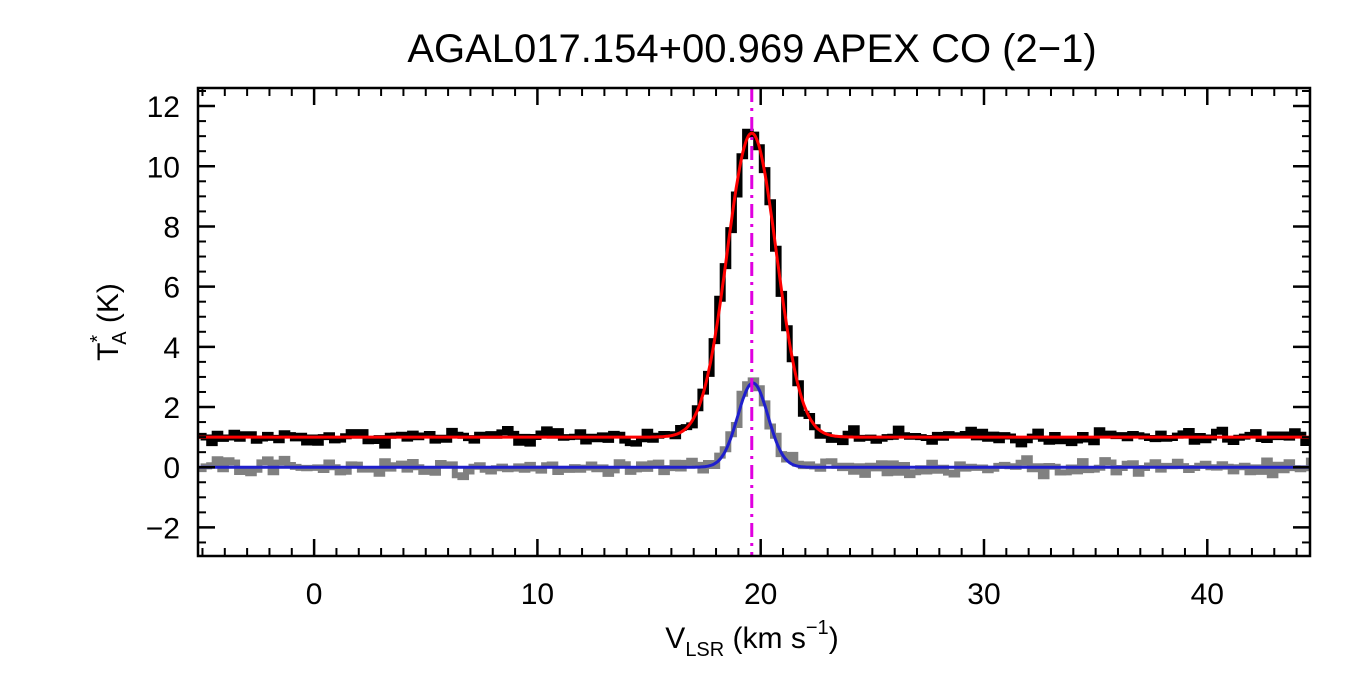 This screenshot has height=675, width=1350. What do you see at coordinates (983, 594) in the screenshot?
I see `x-tick-label: 30` at bounding box center [983, 594].